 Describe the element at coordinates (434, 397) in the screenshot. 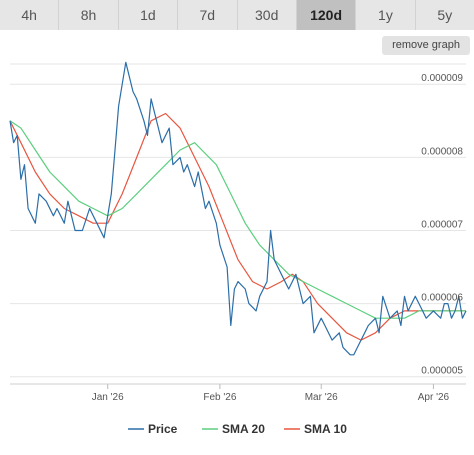

I see `x-tick-label: Apr '26` at that location.